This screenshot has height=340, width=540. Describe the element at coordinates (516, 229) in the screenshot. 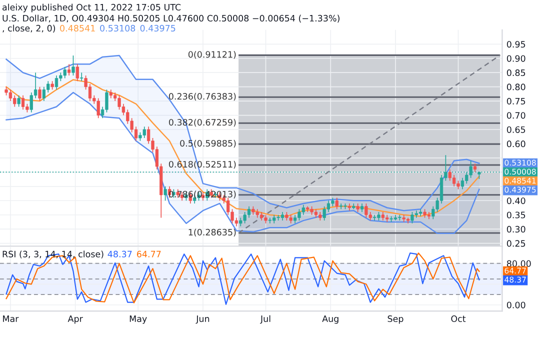

I see `y-tick-label: 0.30` at that location.